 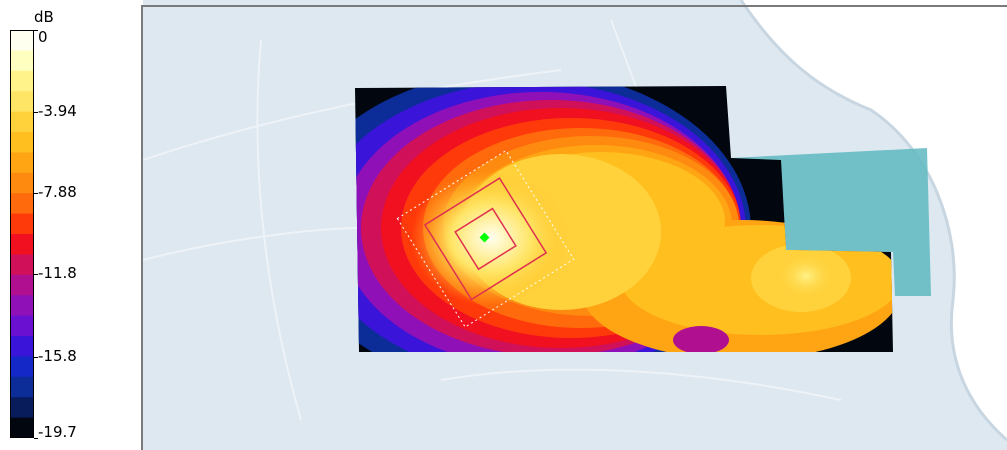 What do you see at coordinates (574, 6) in the screenshot?
I see `plot-frame-top` at bounding box center [574, 6].